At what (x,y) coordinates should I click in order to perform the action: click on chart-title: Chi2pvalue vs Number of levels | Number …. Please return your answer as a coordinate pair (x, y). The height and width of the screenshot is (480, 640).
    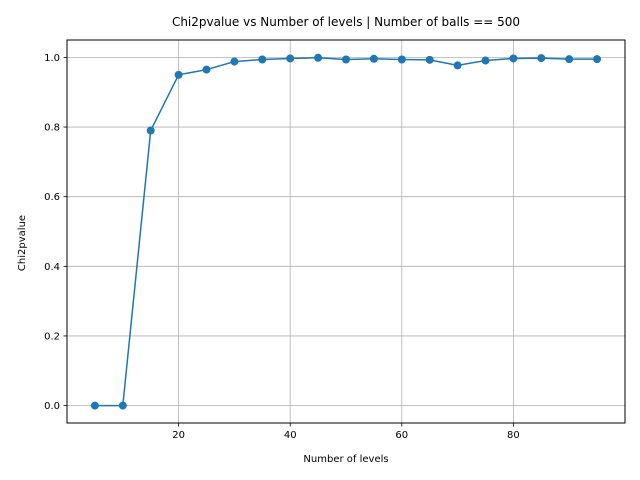
    Looking at the image, I should click on (346, 22).